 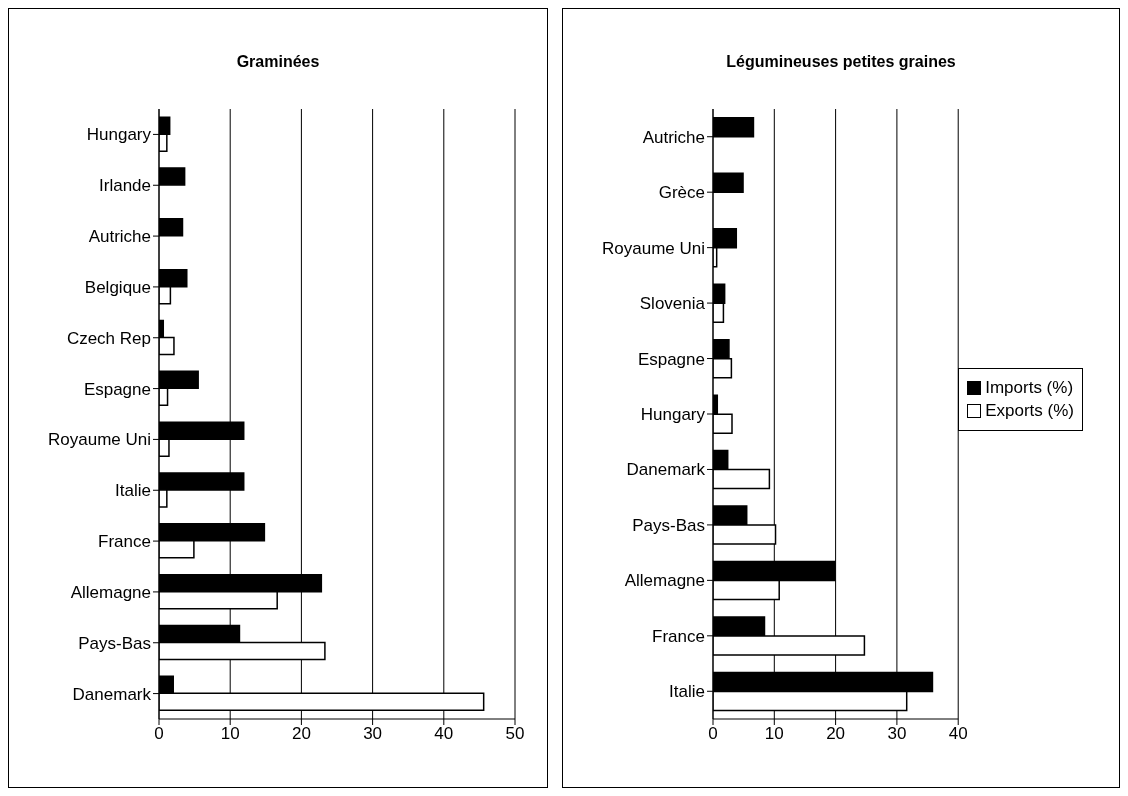 What do you see at coordinates (515, 734) in the screenshot?
I see `x-tick-label: 50` at bounding box center [515, 734].